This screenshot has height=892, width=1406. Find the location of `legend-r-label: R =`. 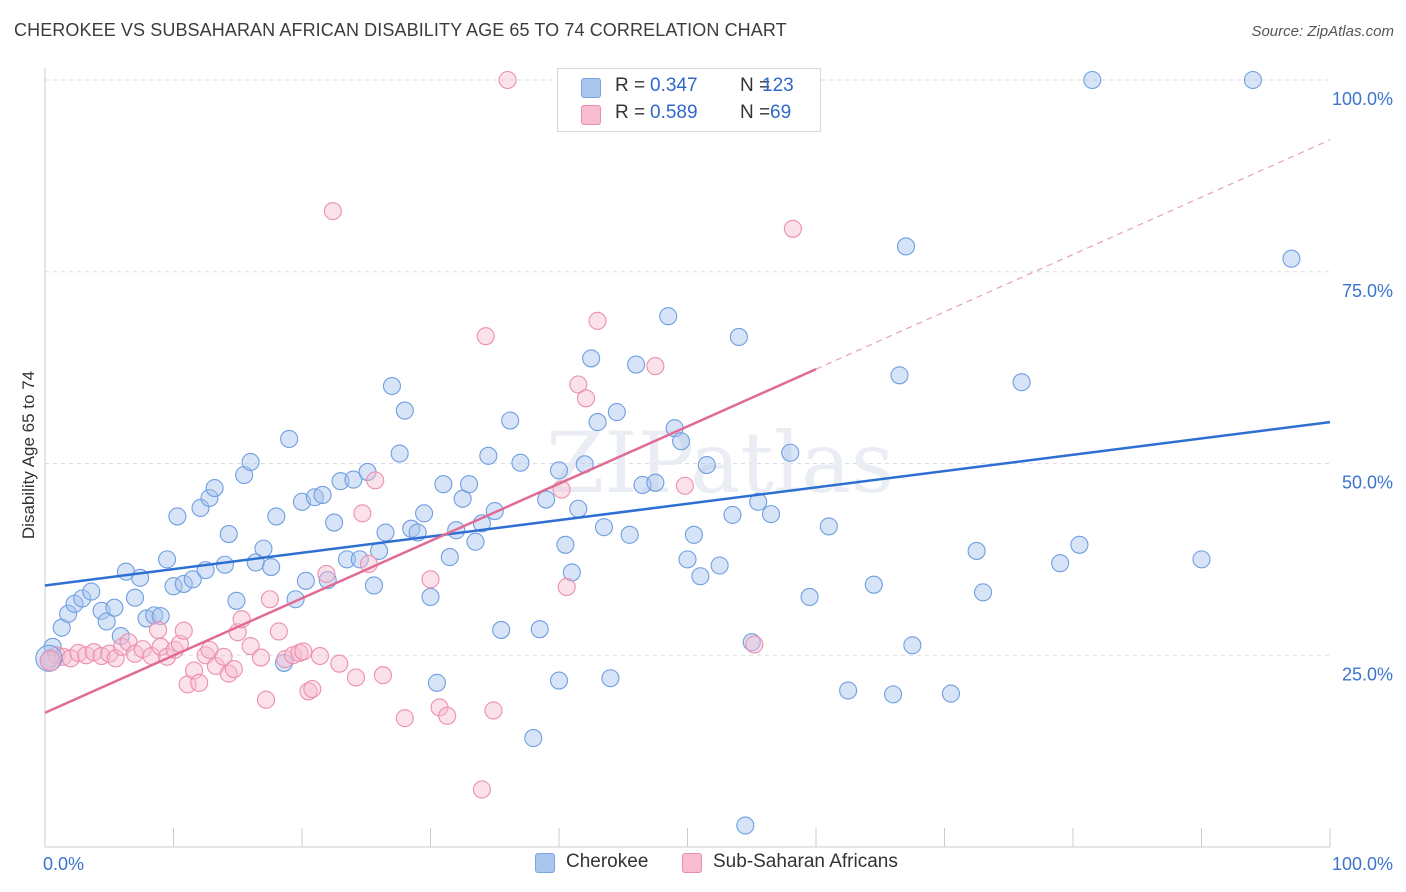

legend-r-label: R = is located at coordinates (630, 112).